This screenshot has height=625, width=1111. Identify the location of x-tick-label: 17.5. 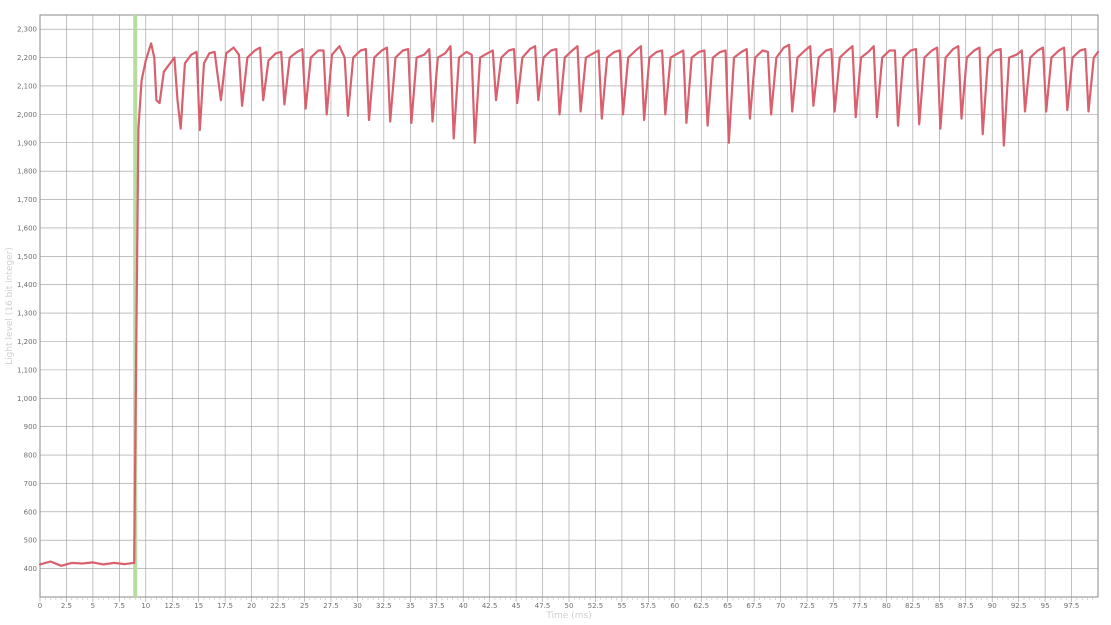
(225, 606).